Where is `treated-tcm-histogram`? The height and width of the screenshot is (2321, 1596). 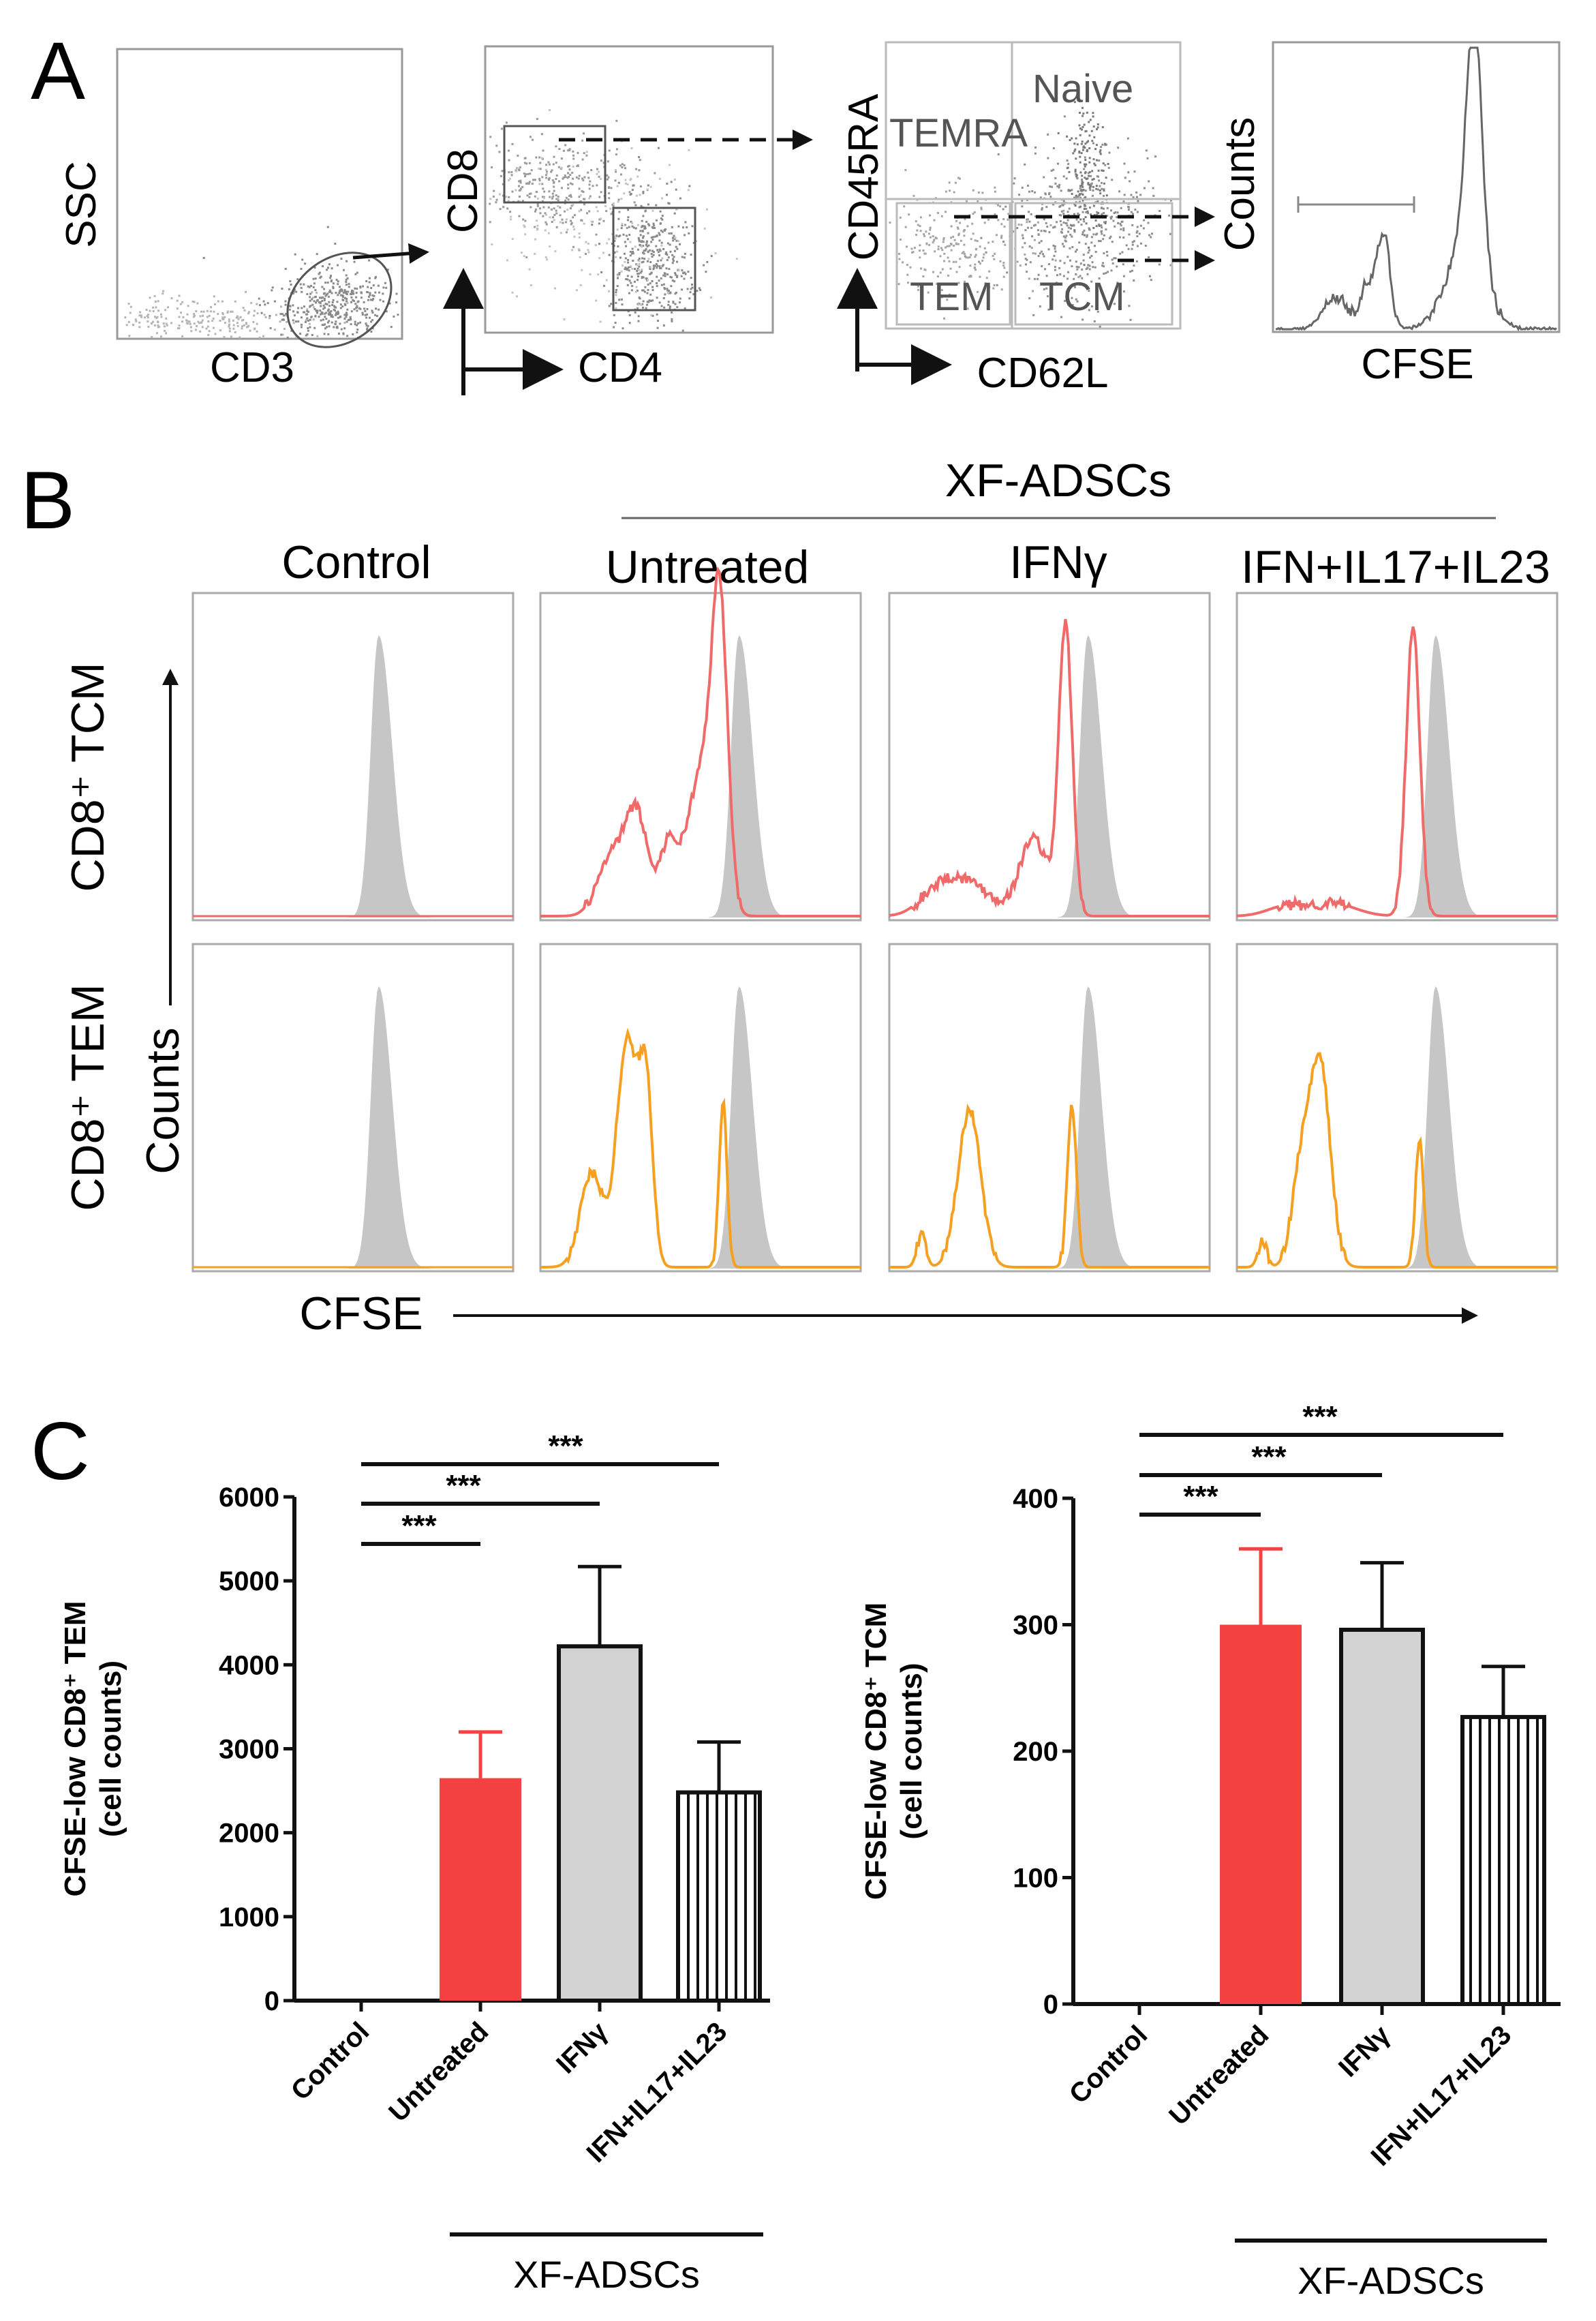
treated-tcm-histogram is located at coordinates (700, 742).